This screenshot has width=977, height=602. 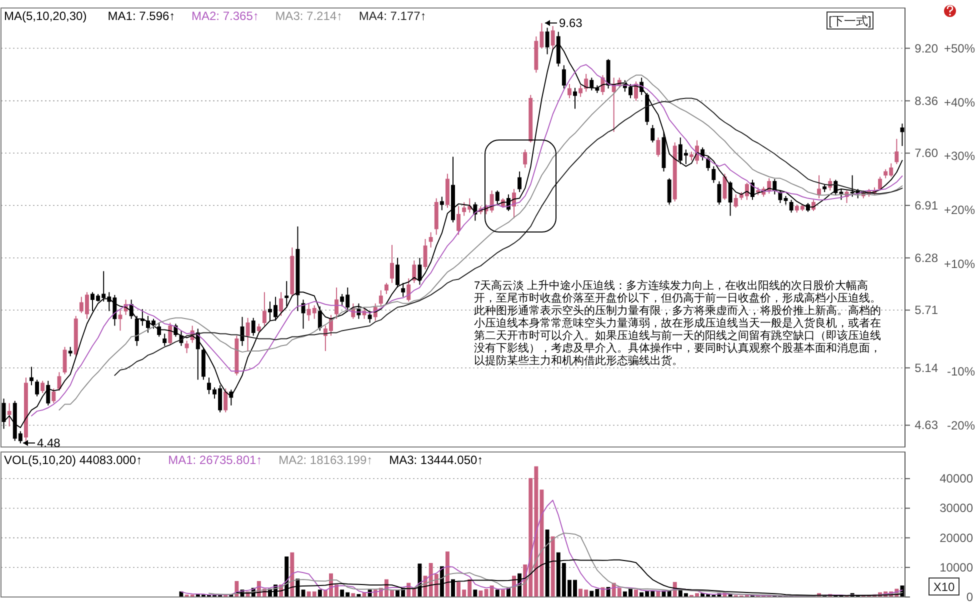 What do you see at coordinates (957, 537) in the screenshot?
I see `y-tick-label: 20000` at bounding box center [957, 537].